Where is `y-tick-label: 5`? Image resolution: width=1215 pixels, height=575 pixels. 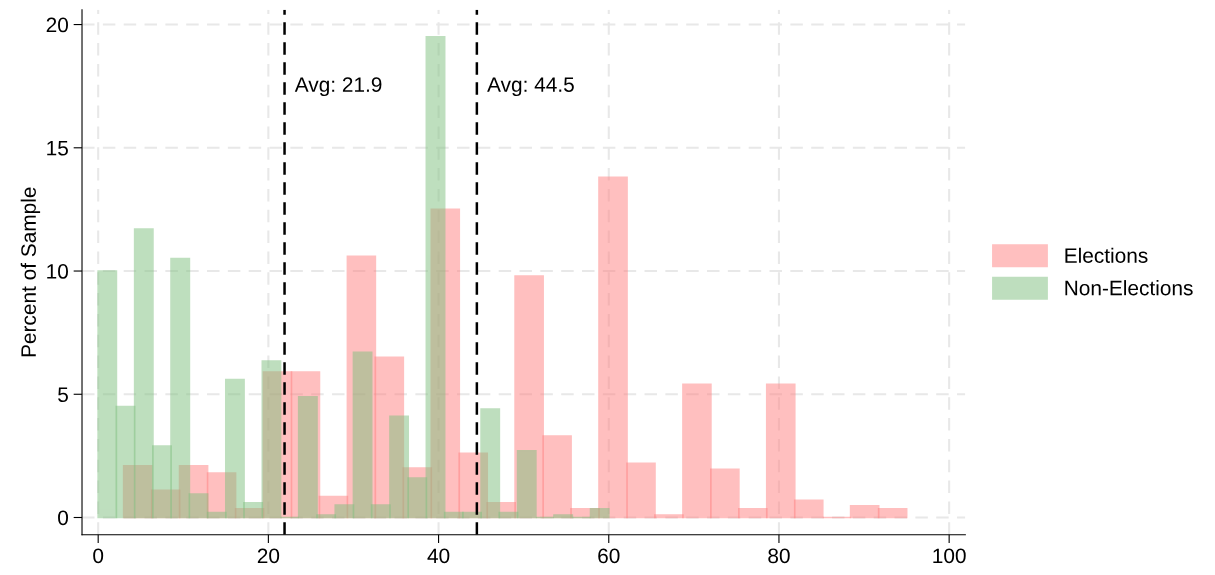 y-tick-label: 5 is located at coordinates (63, 395).